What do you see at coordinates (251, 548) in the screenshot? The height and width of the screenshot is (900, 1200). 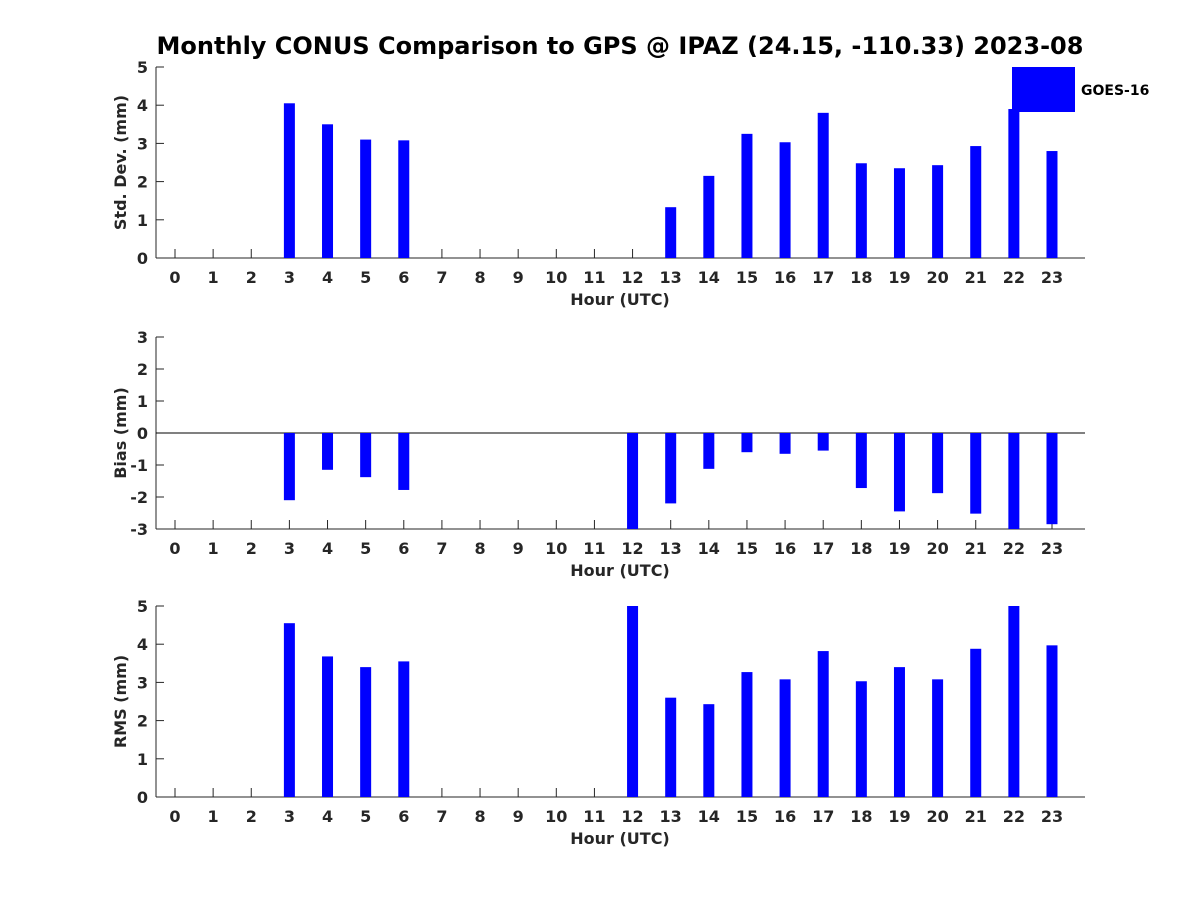 I see `x-tick-label: 2` at bounding box center [251, 548].